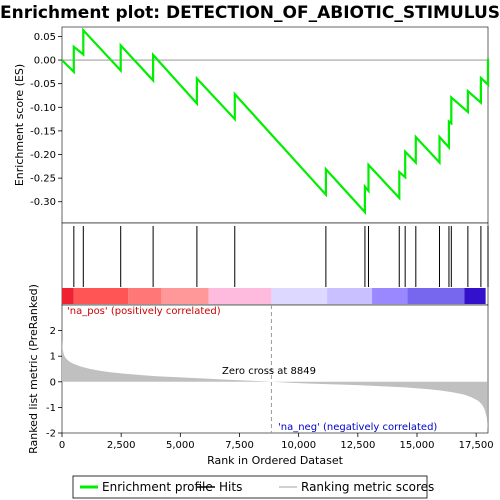  I want to click on x-tick-label: 7,500, so click(239, 445).